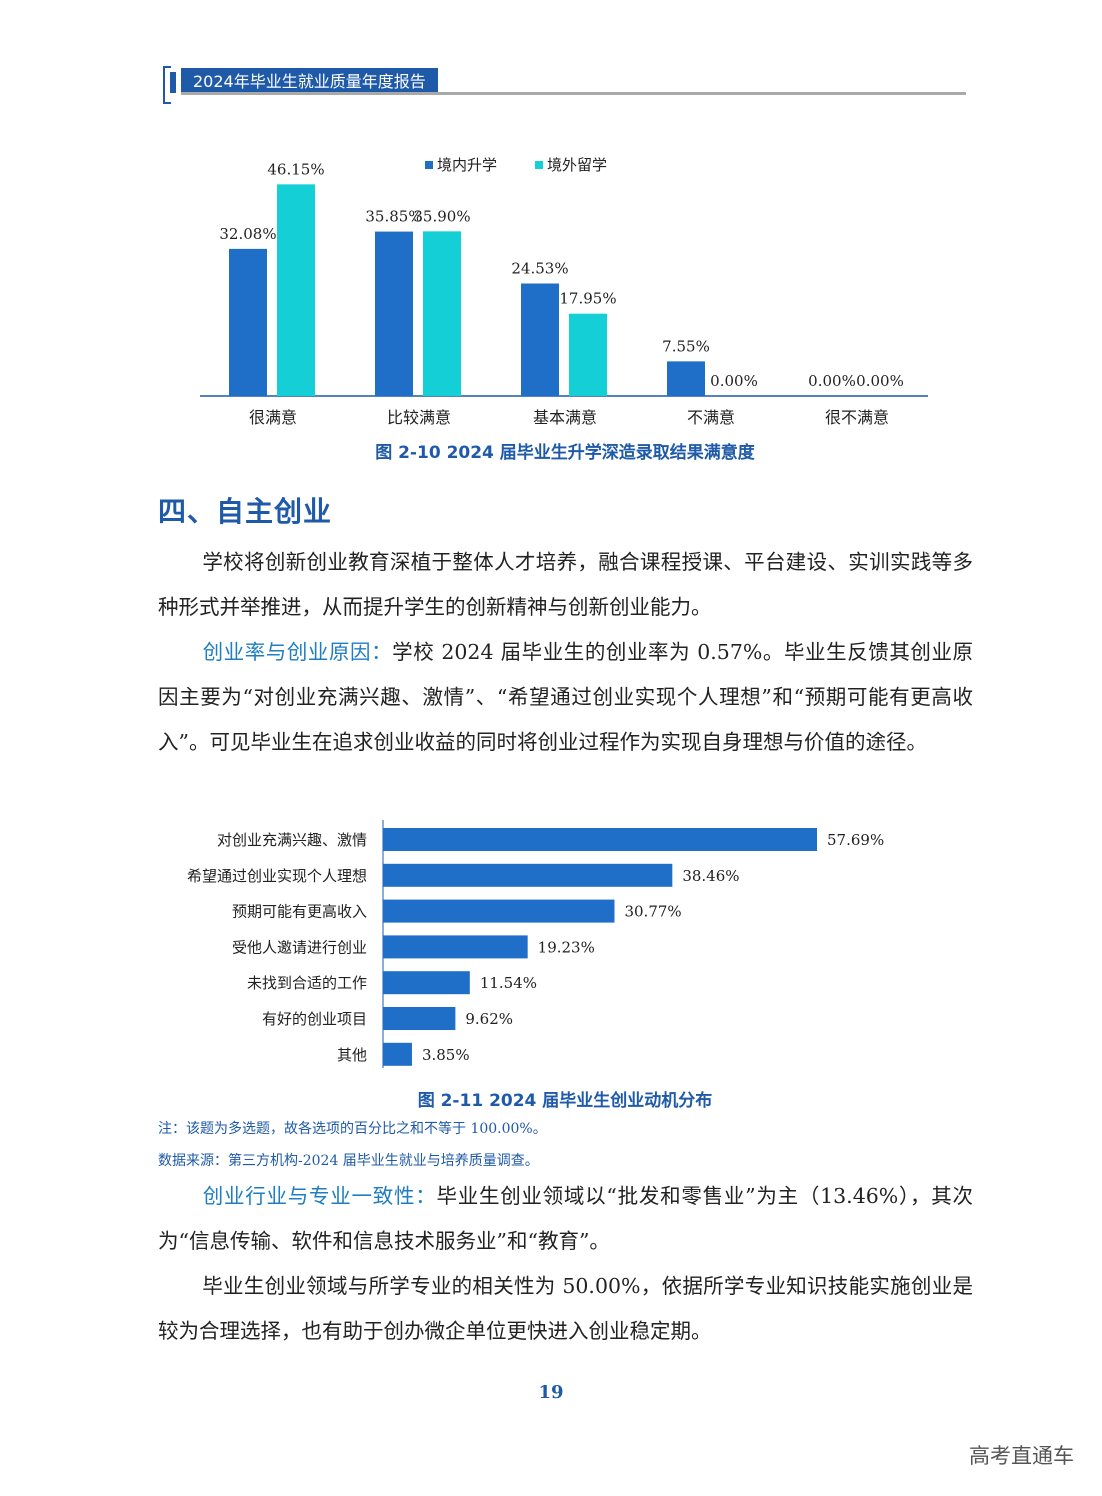  I want to click on header-title: 2024年毕业生就业质量年度报告, so click(309, 81).